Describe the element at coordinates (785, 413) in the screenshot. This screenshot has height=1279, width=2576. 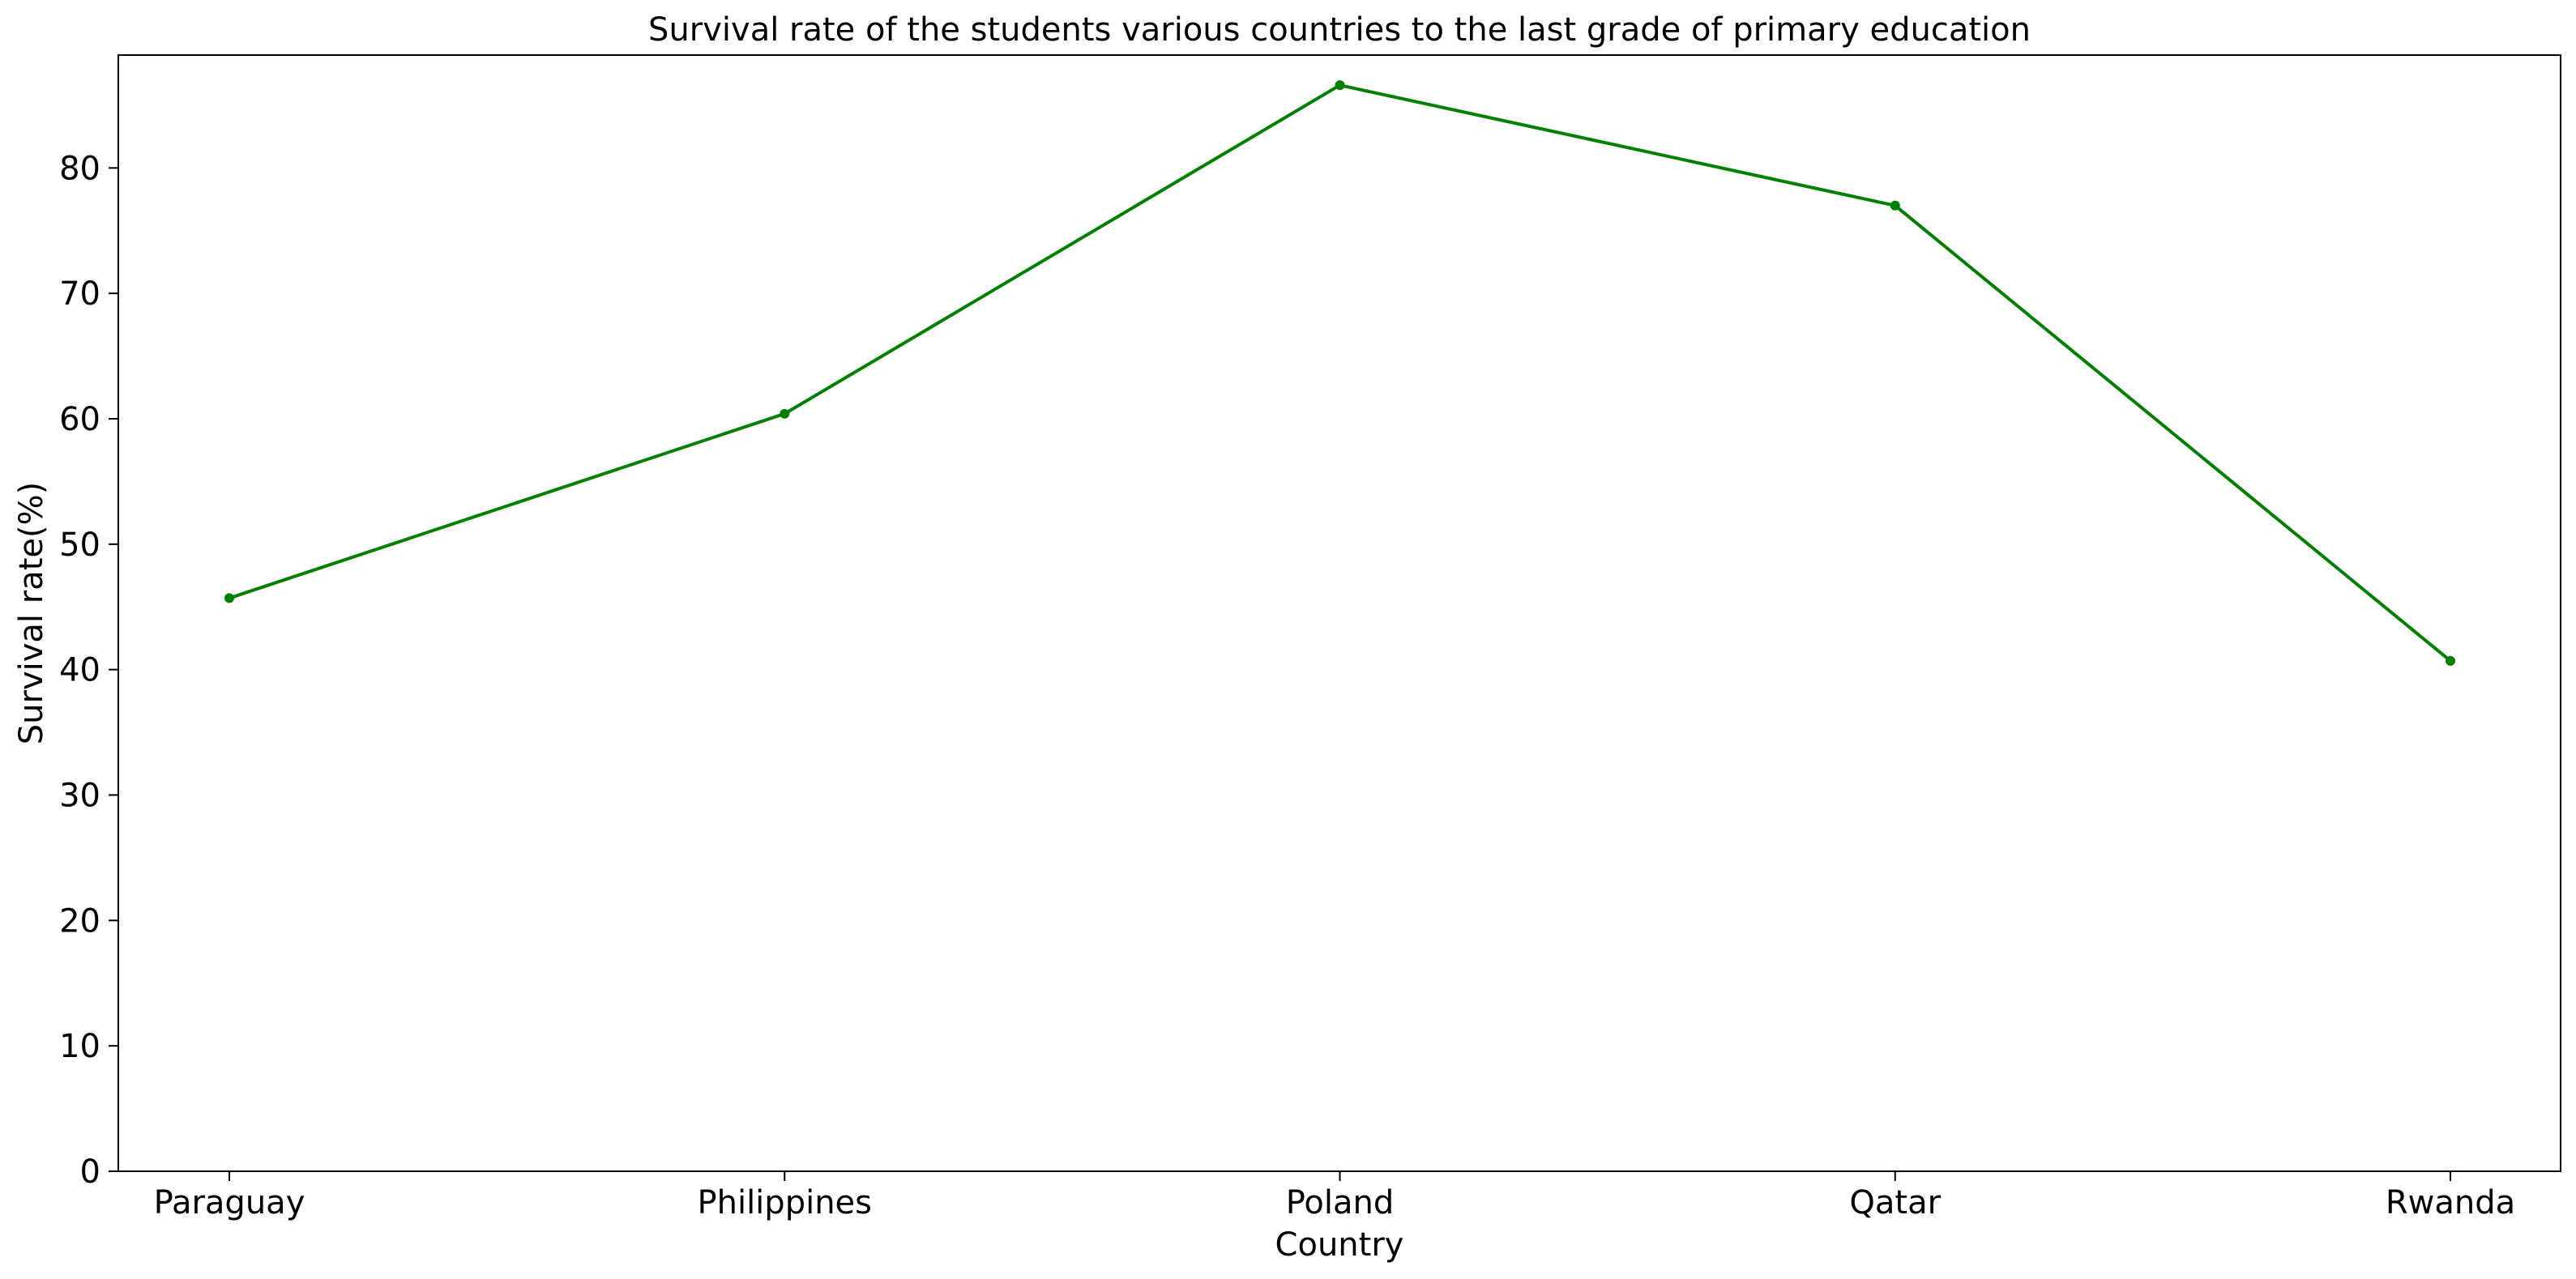
I see `data-point-philippines` at that location.